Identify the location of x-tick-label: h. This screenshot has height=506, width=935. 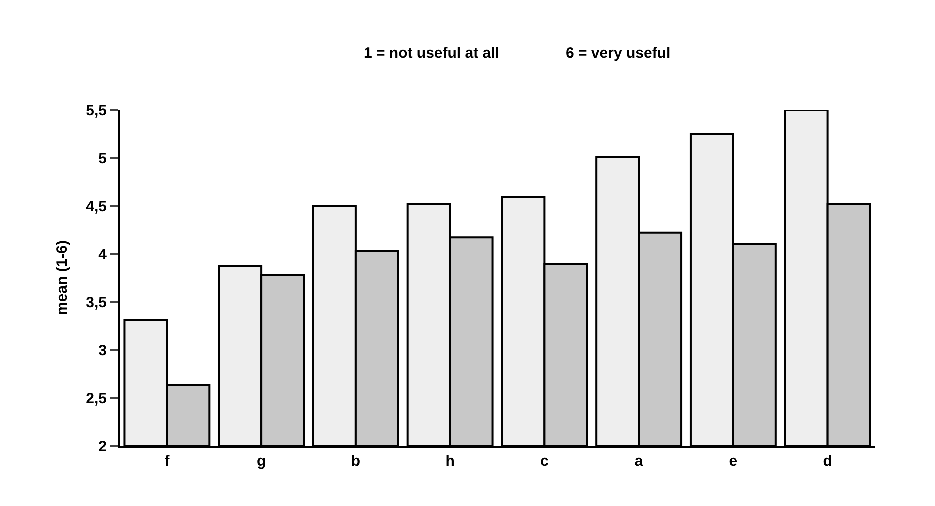
(450, 461).